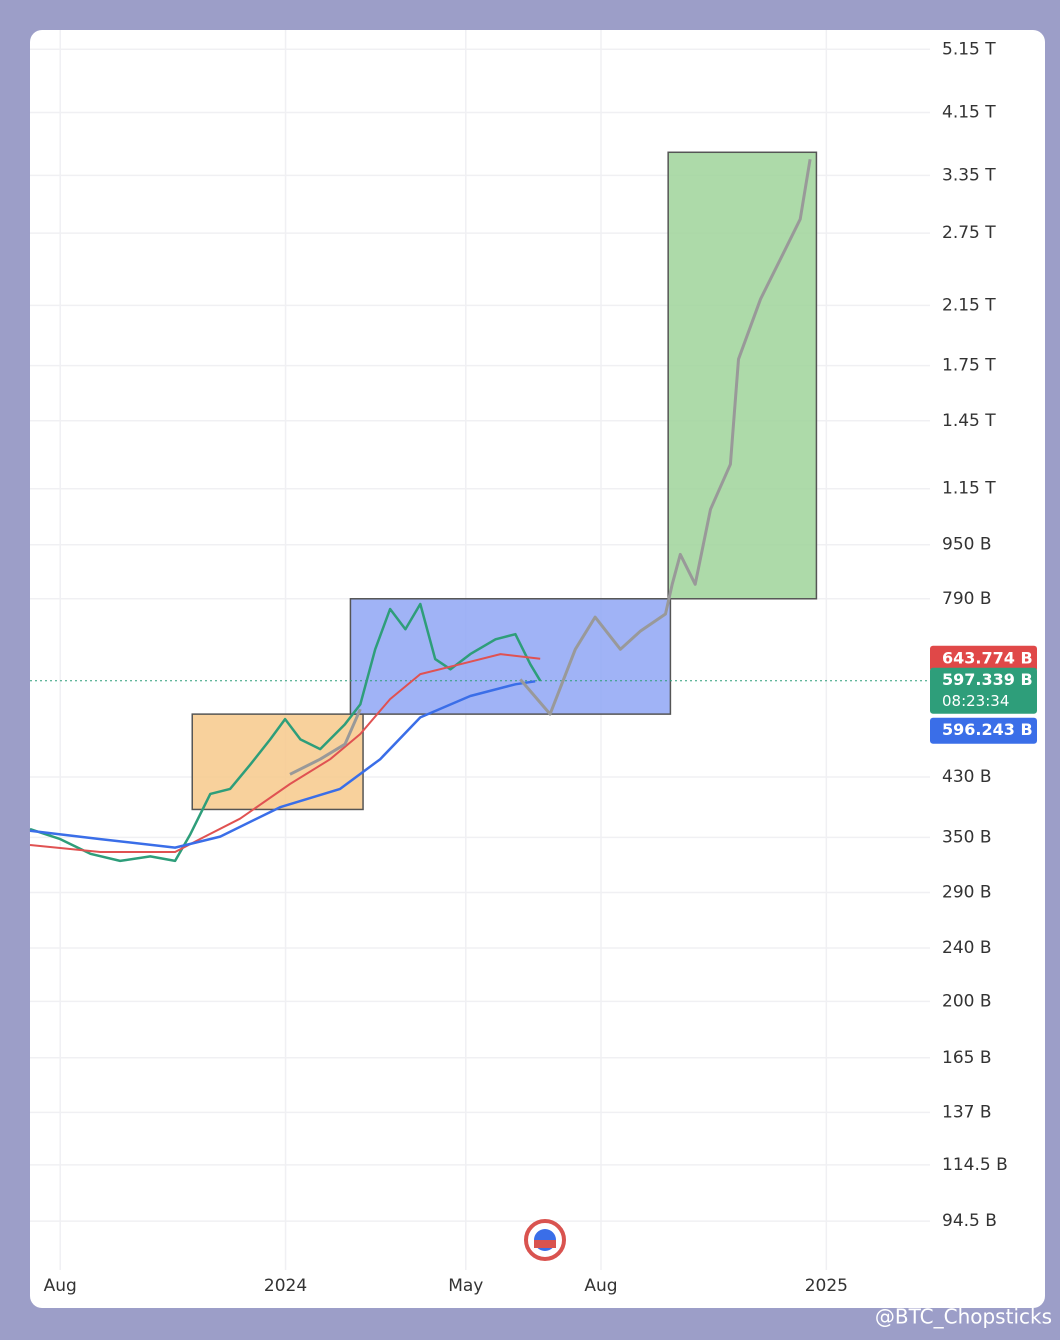 This screenshot has height=1340, width=1060. Describe the element at coordinates (969, 175) in the screenshot. I see `y-tick-label: 3.35 T` at that location.